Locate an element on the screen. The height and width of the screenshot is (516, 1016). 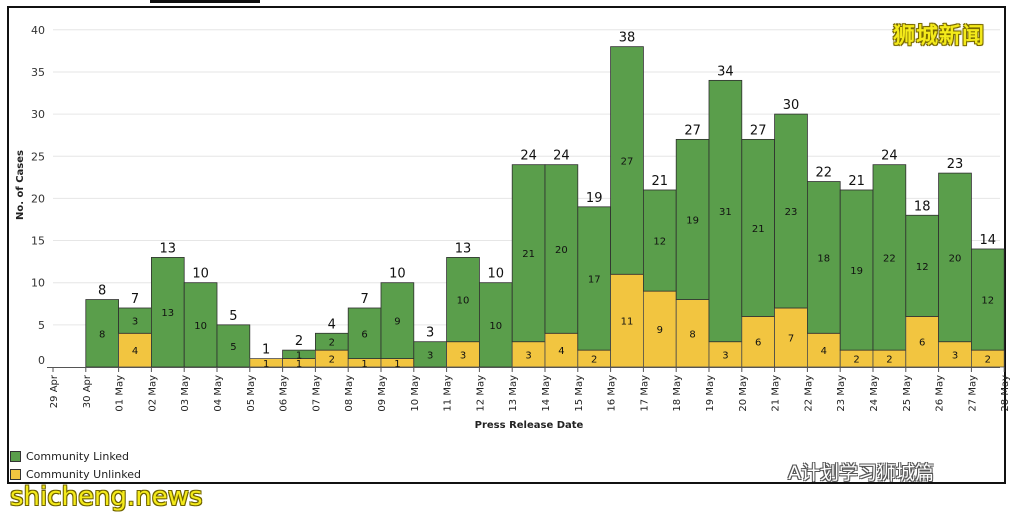
y-tick-label: 10 is located at coordinates (38, 283).